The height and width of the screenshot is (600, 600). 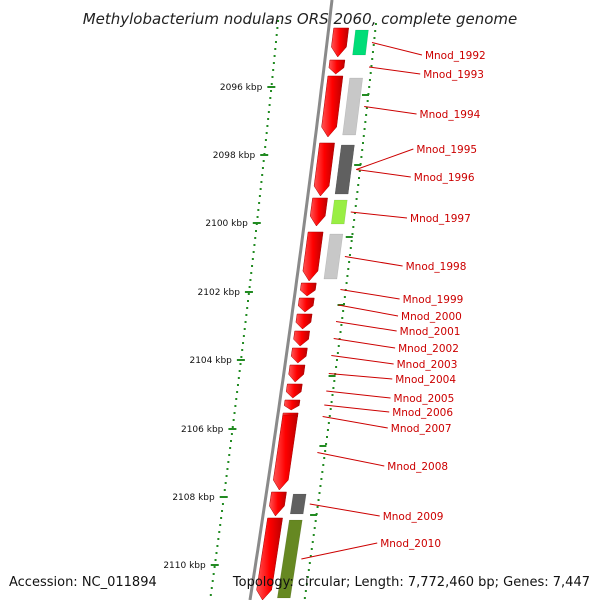 I want to click on backbone-line, so click(x=291, y=300).